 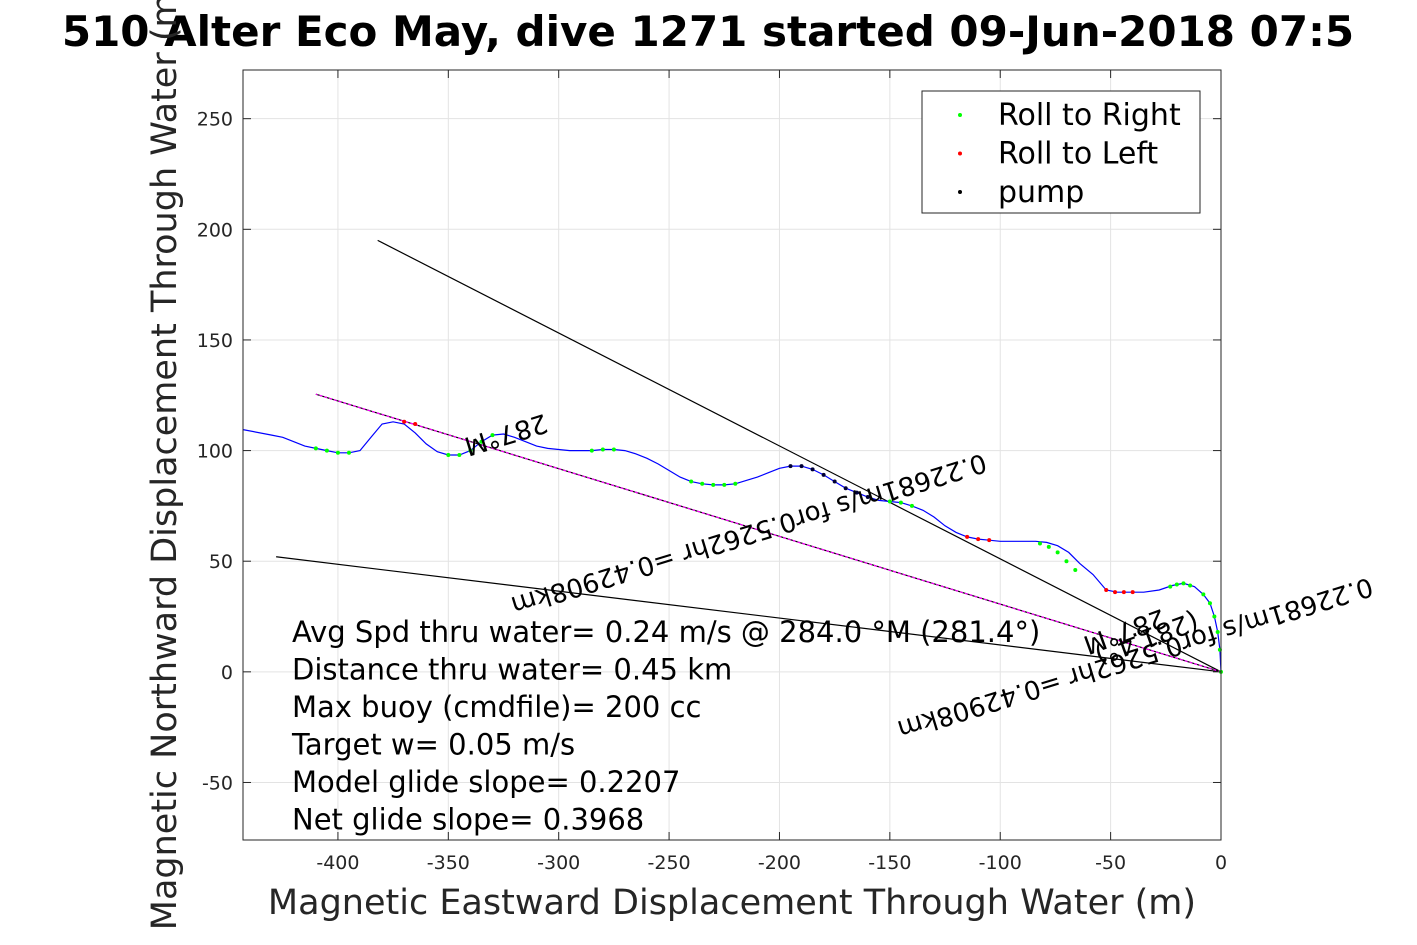 I want to click on y-tick-label: -50, so click(x=217, y=783).